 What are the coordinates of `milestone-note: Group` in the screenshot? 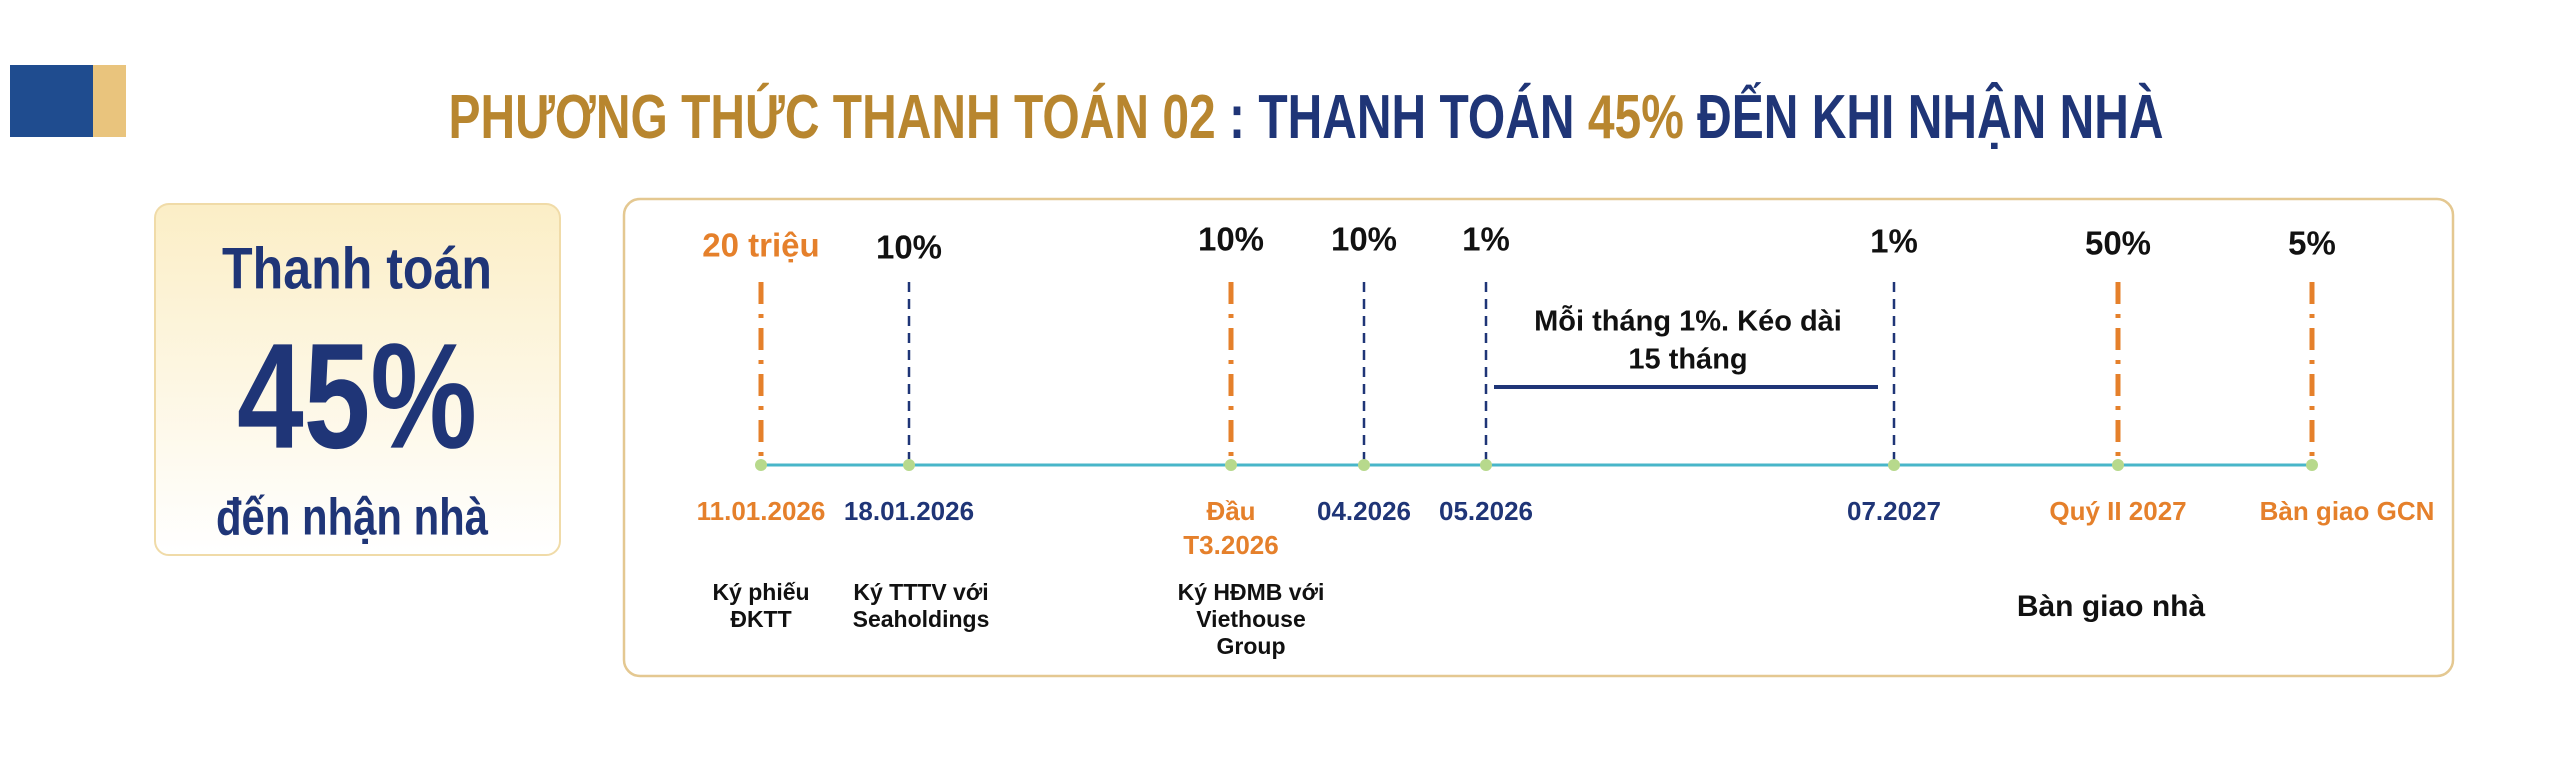 It's located at (1251, 646).